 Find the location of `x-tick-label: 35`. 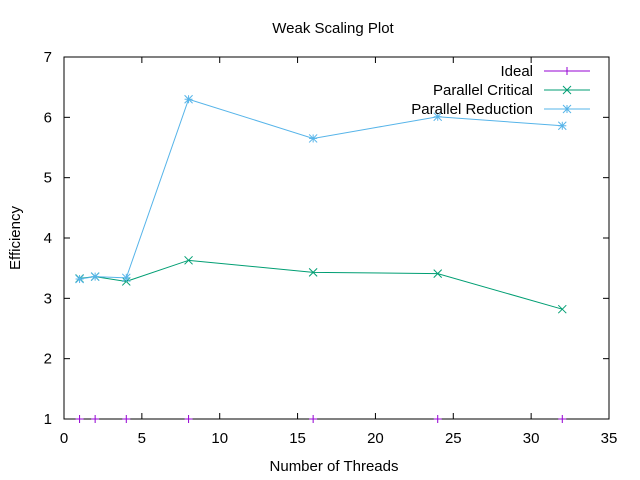

x-tick-label: 35 is located at coordinates (609, 438).